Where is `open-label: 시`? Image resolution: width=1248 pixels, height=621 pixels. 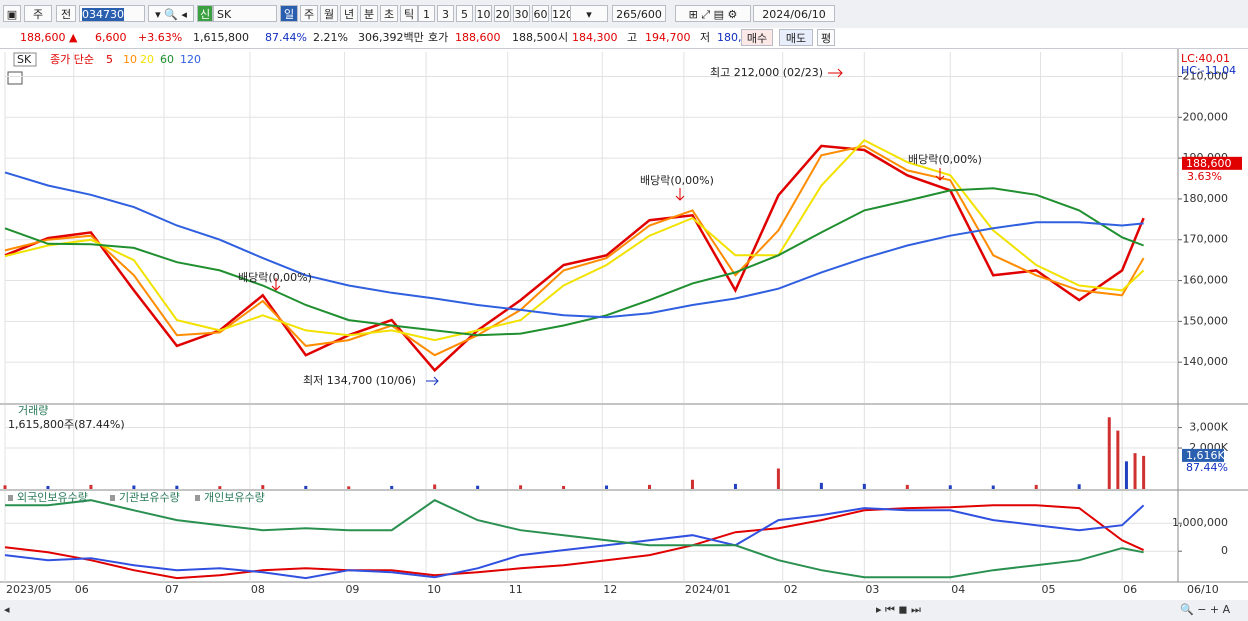 open-label: 시 is located at coordinates (563, 37).